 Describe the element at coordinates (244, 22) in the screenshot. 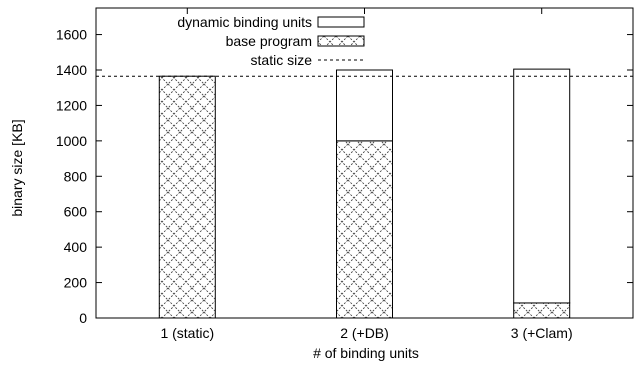

I see `legend-label: dynamic binding units` at that location.